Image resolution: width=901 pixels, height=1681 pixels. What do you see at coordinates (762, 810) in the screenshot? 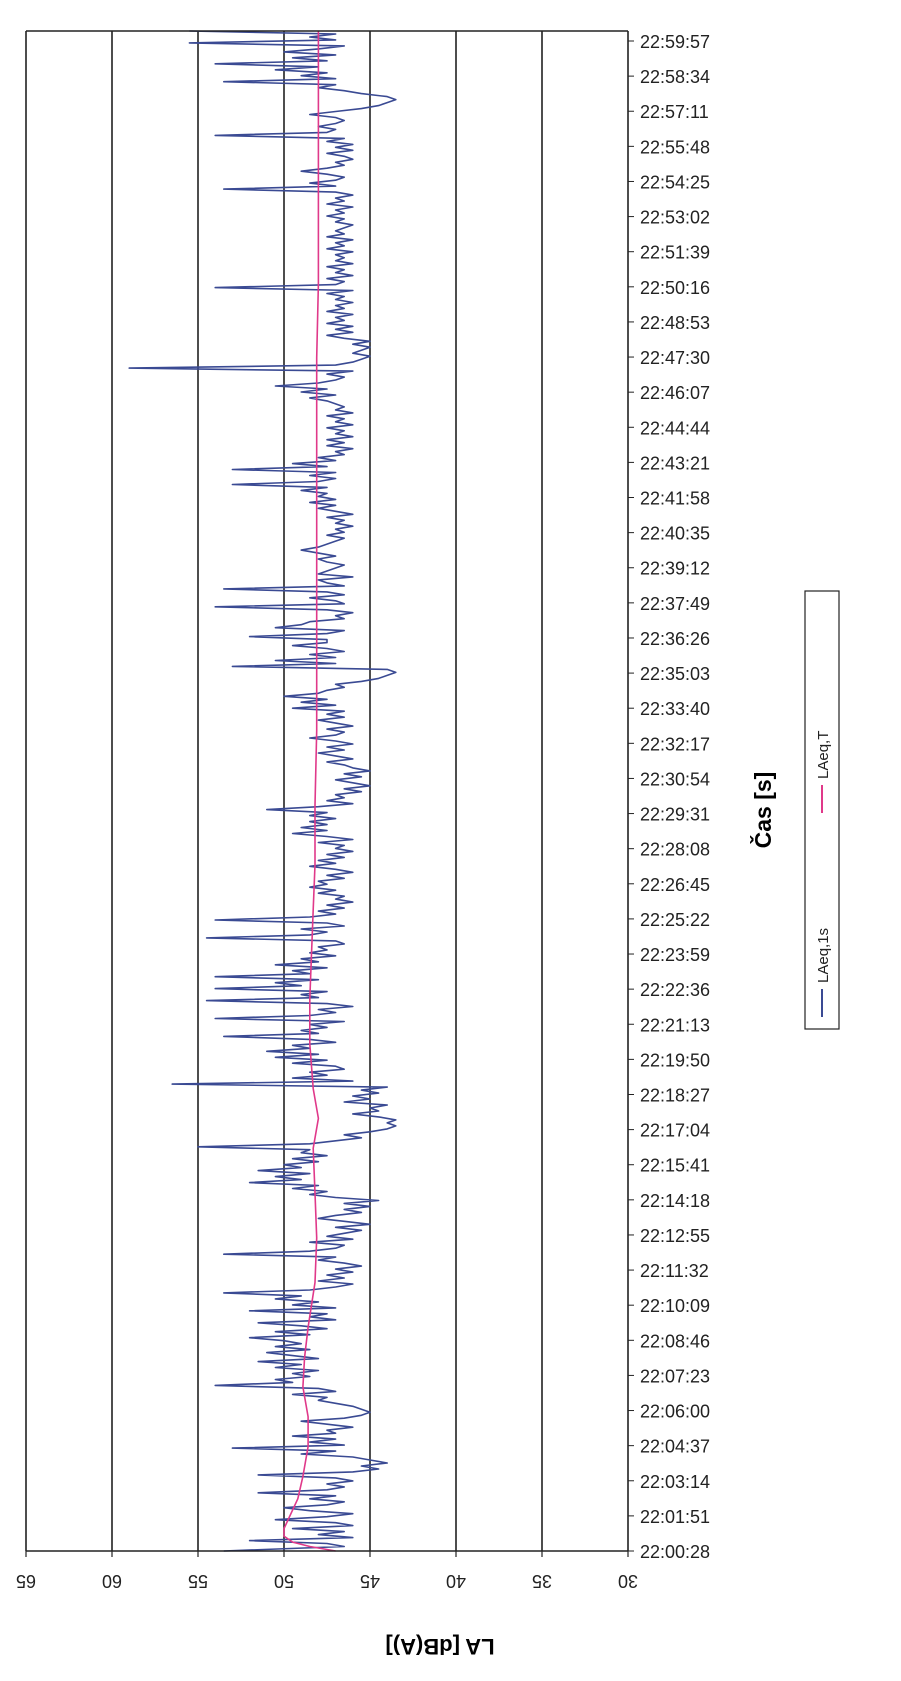
I see `x-axis-label: Čas [s]` at bounding box center [762, 810].